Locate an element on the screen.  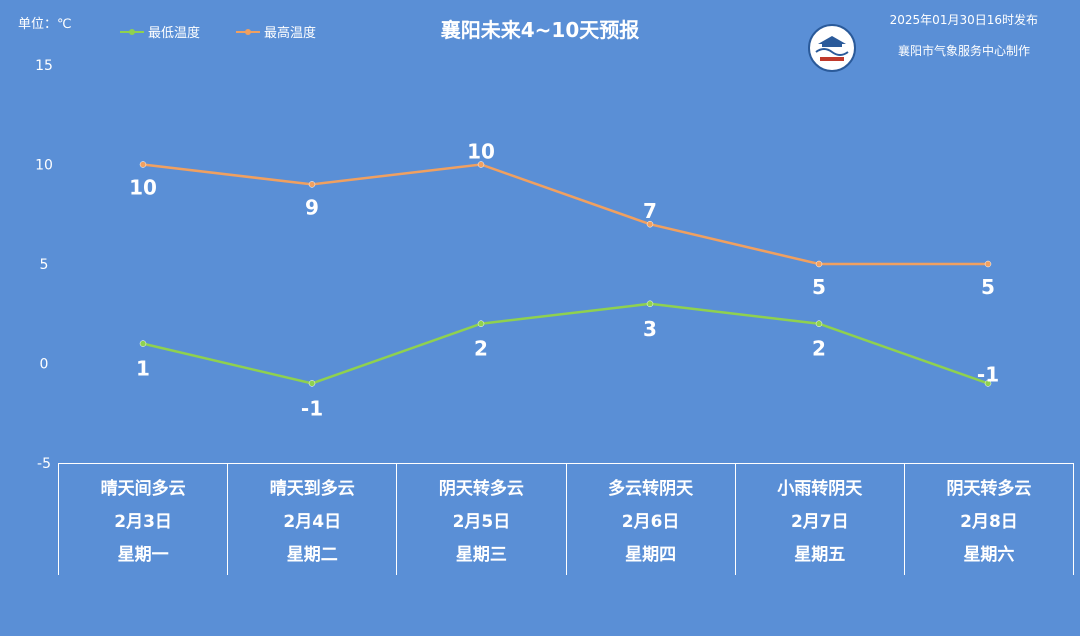
day-weather: 晴天到多云 is located at coordinates (312, 489).